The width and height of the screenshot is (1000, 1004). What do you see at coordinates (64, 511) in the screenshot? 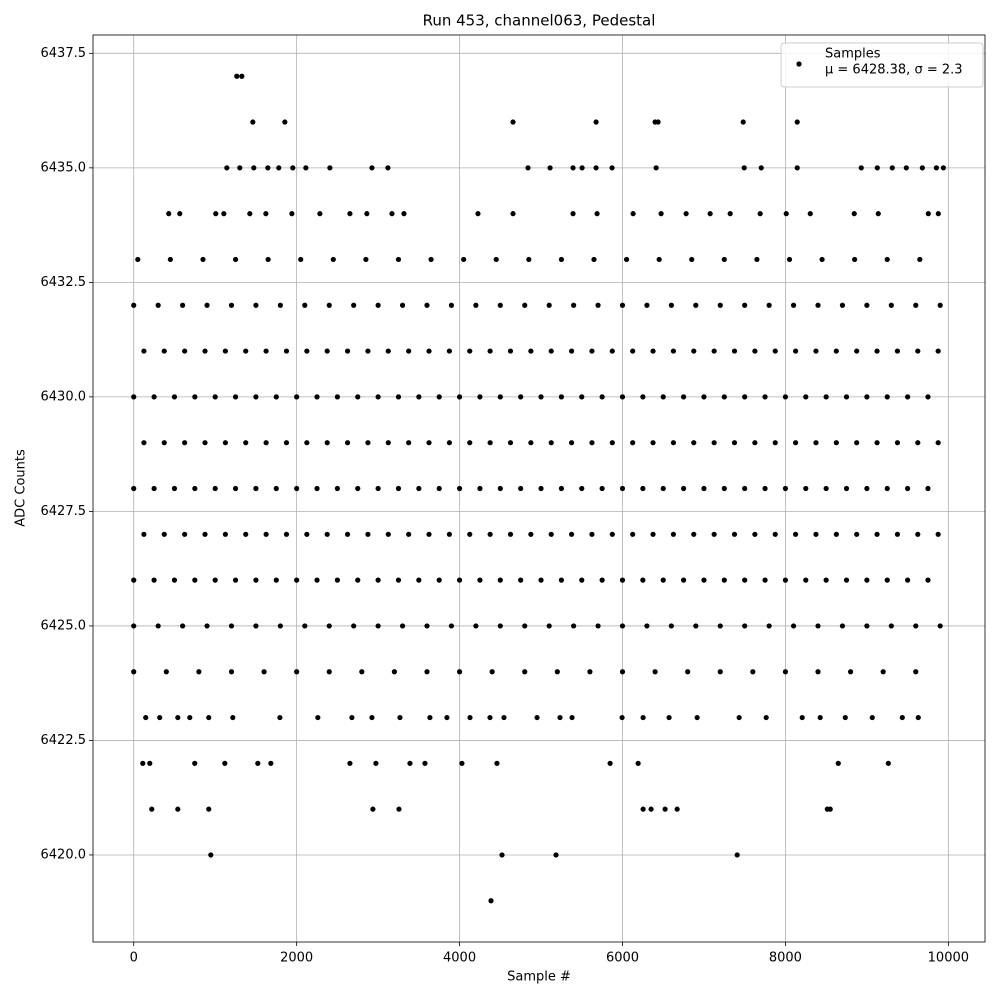
I see `y-tick-label: 6427.5` at bounding box center [64, 511].